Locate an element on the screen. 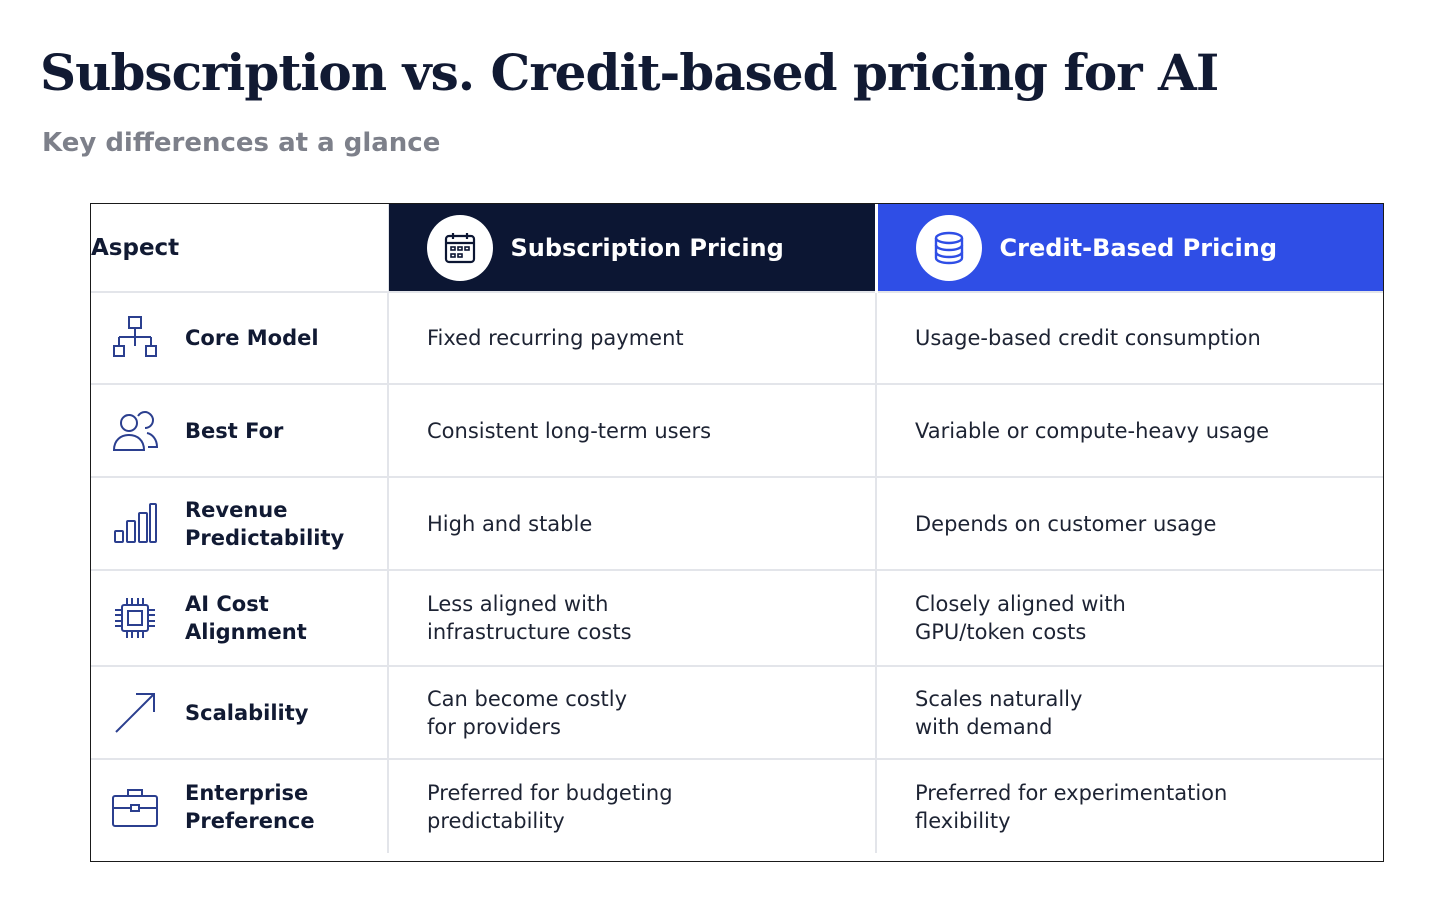 Image resolution: width=1440 pixels, height=922 pixels. credit-cell: Scales naturally with demand is located at coordinates (1129, 712).